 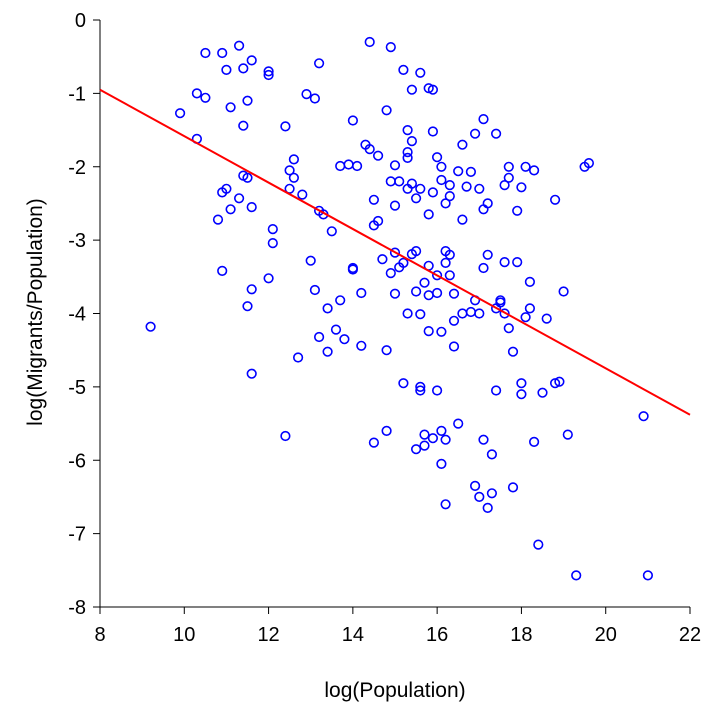 What do you see at coordinates (521, 635) in the screenshot?
I see `x-tick-label: 18` at bounding box center [521, 635].